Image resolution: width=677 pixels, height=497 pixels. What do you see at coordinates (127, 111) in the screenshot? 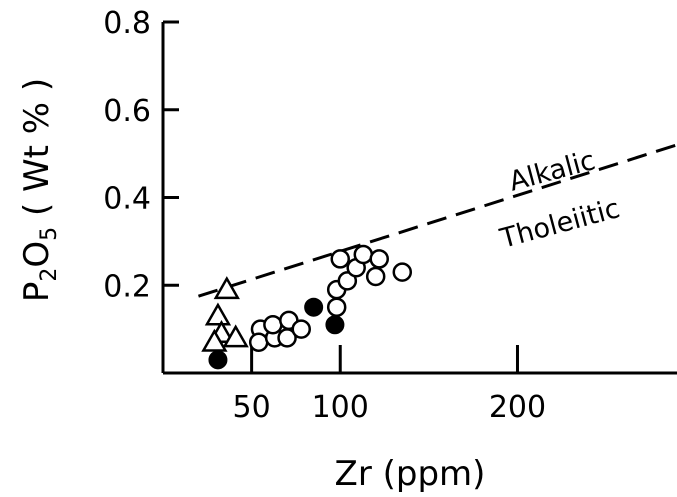
I see `y-tick-label: 0.6` at bounding box center [127, 111].